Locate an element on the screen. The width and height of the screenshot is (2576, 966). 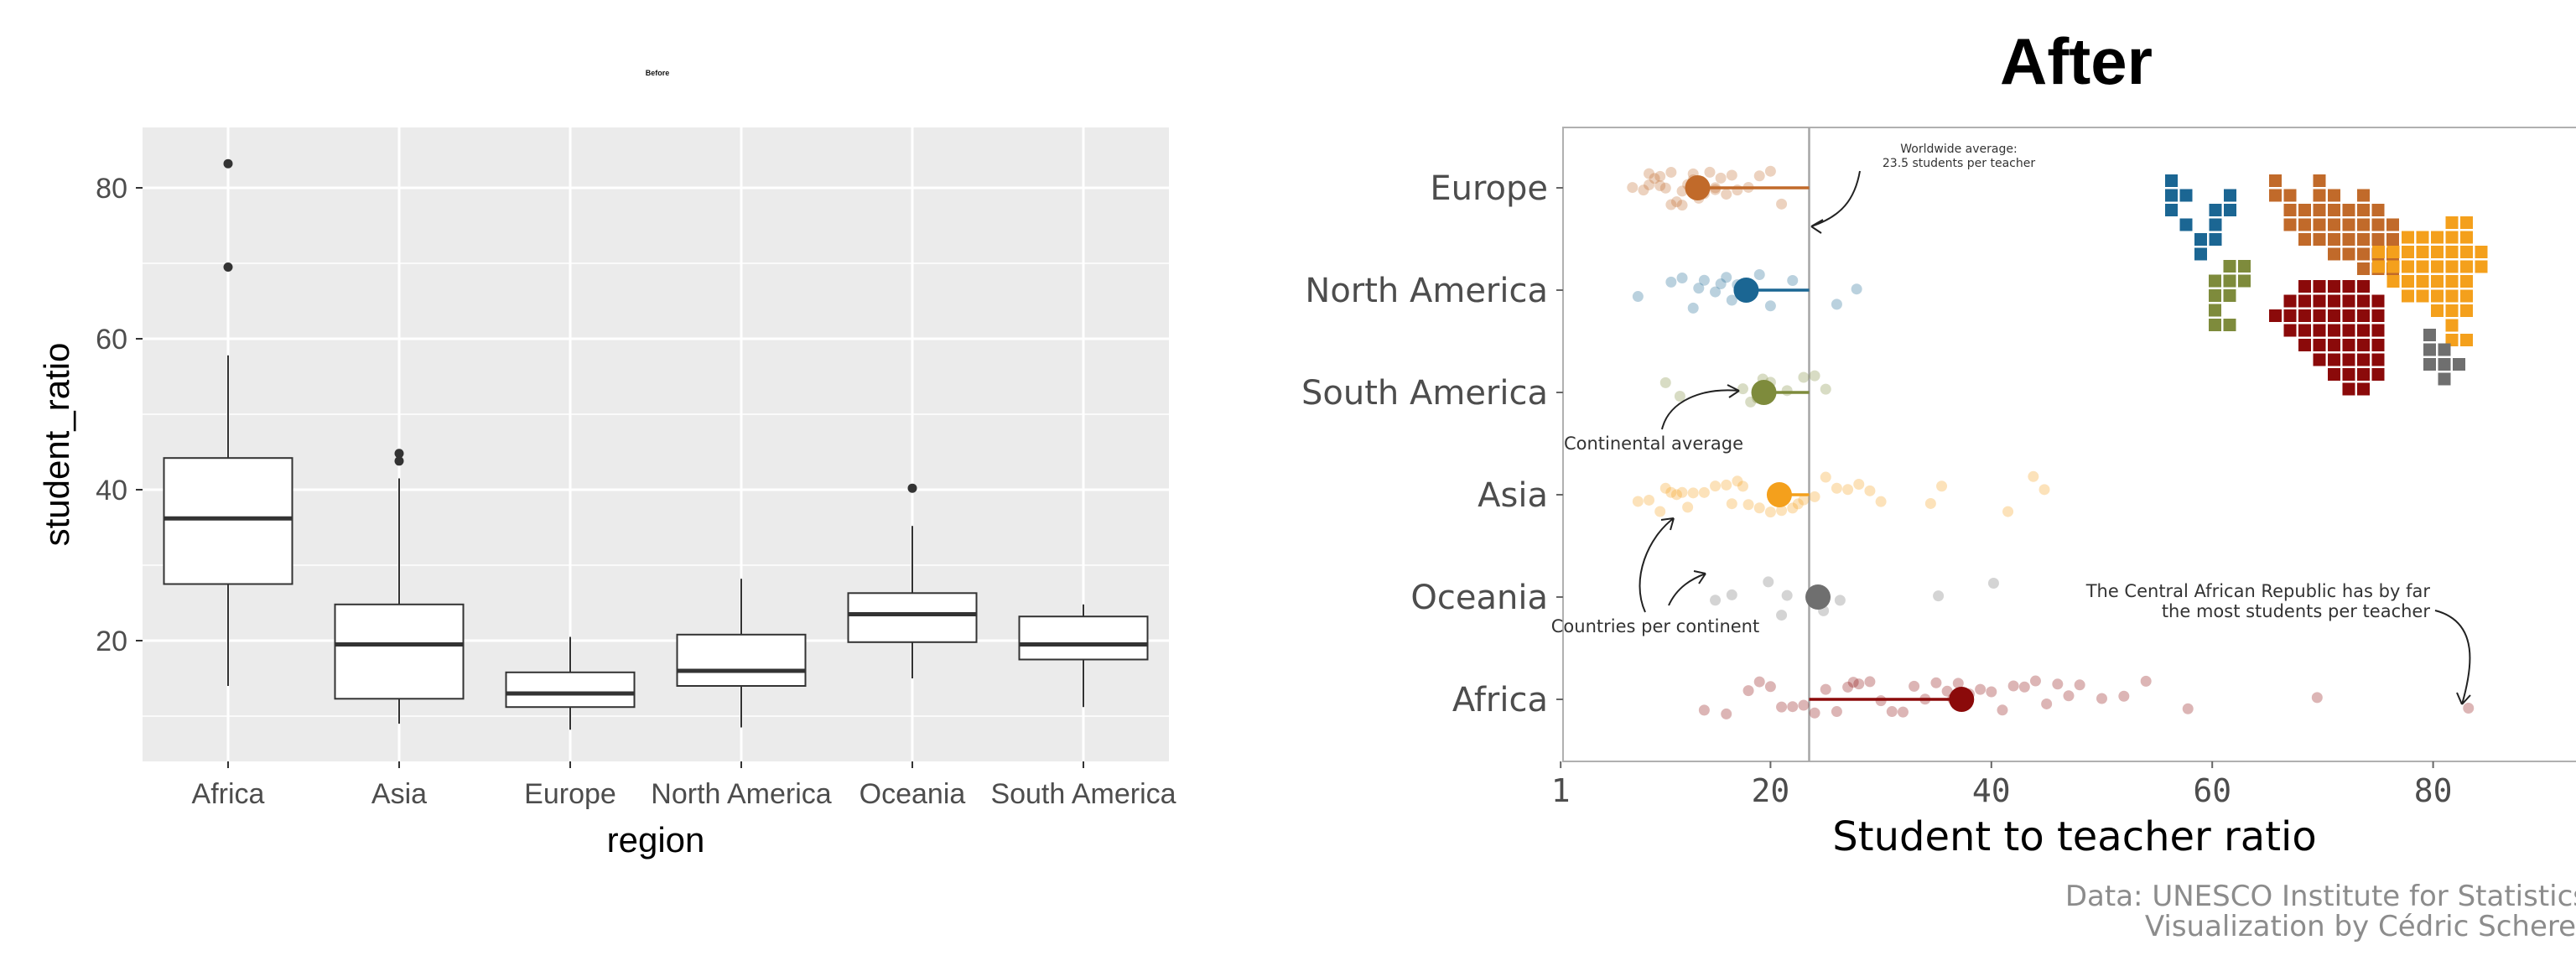
x-tick-label: Asia is located at coordinates (399, 794).